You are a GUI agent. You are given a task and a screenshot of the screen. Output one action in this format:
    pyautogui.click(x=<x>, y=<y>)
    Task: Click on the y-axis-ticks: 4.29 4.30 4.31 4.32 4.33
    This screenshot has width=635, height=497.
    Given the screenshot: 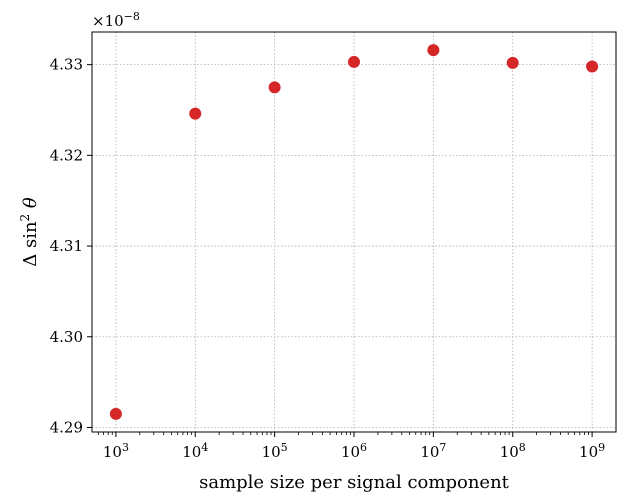 What is the action you would take?
    pyautogui.click(x=71, y=246)
    